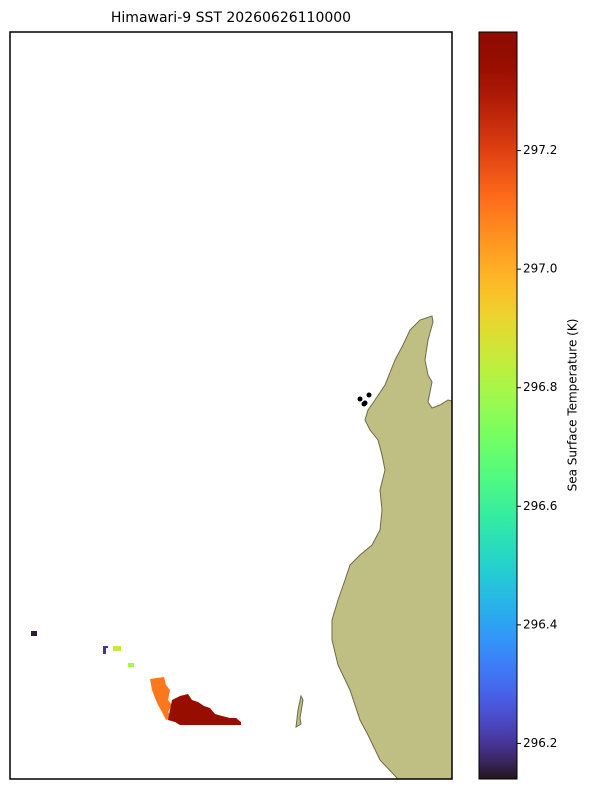 This screenshot has height=794, width=590. What do you see at coordinates (498, 405) in the screenshot?
I see `colorbar` at bounding box center [498, 405].